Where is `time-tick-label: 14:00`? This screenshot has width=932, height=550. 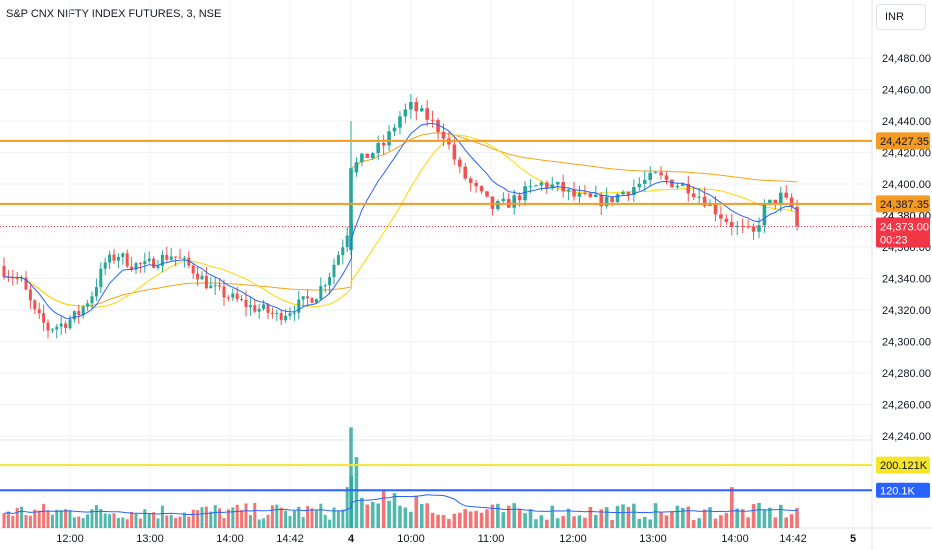 time-tick-label: 14:00 is located at coordinates (230, 539).